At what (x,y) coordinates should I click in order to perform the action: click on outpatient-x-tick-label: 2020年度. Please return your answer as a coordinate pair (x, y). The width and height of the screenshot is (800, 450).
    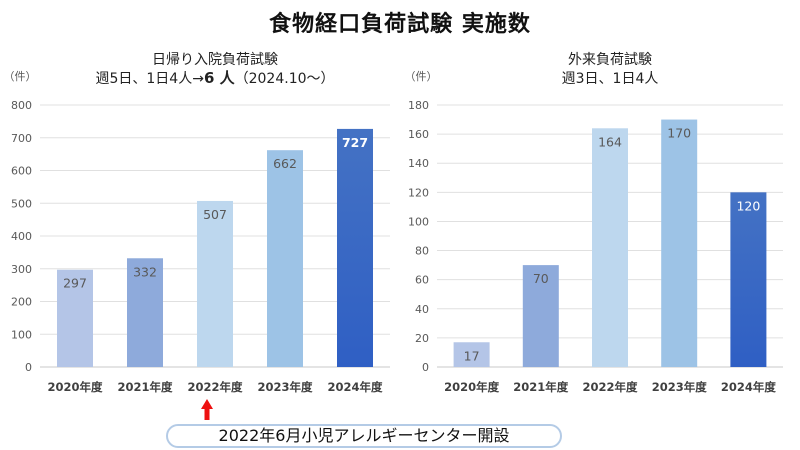
    Looking at the image, I should click on (472, 387).